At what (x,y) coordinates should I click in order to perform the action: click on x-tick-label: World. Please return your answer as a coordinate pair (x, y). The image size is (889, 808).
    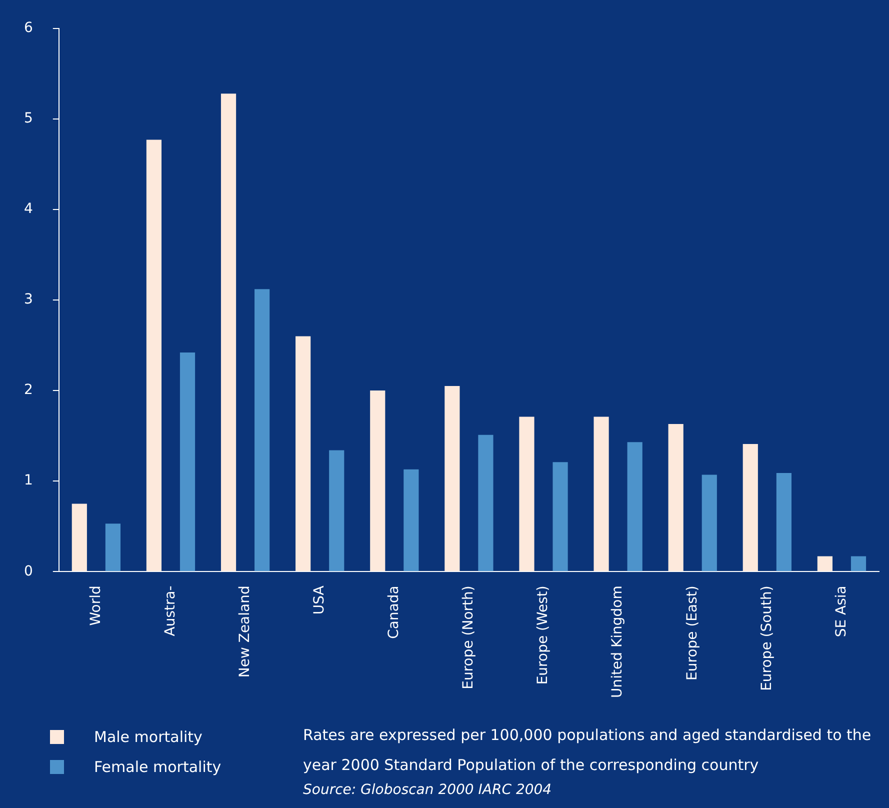
    Looking at the image, I should click on (96, 606).